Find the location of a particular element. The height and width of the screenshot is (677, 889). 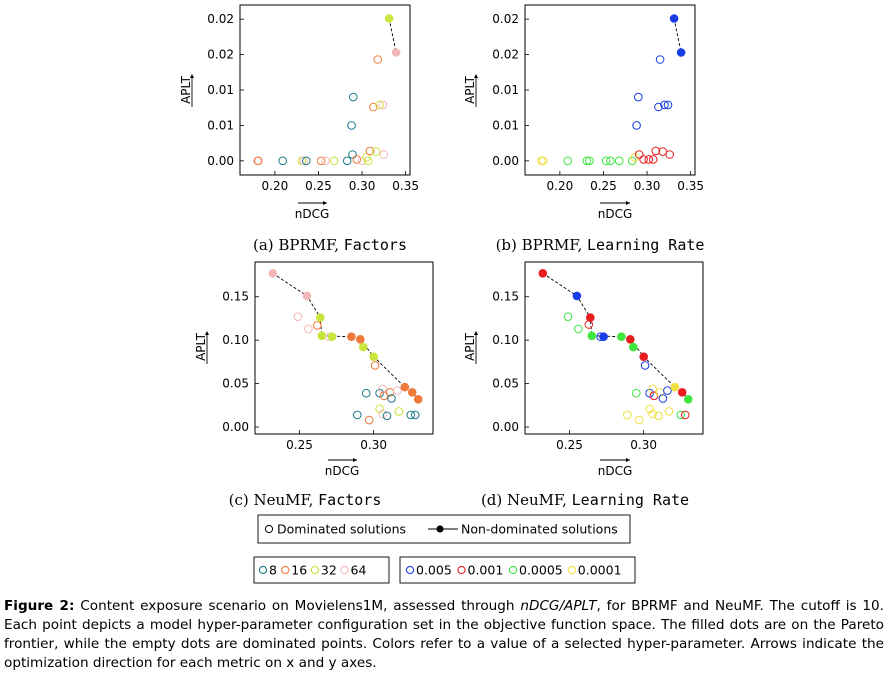

x-tick-label: 0.20 is located at coordinates (275, 186).